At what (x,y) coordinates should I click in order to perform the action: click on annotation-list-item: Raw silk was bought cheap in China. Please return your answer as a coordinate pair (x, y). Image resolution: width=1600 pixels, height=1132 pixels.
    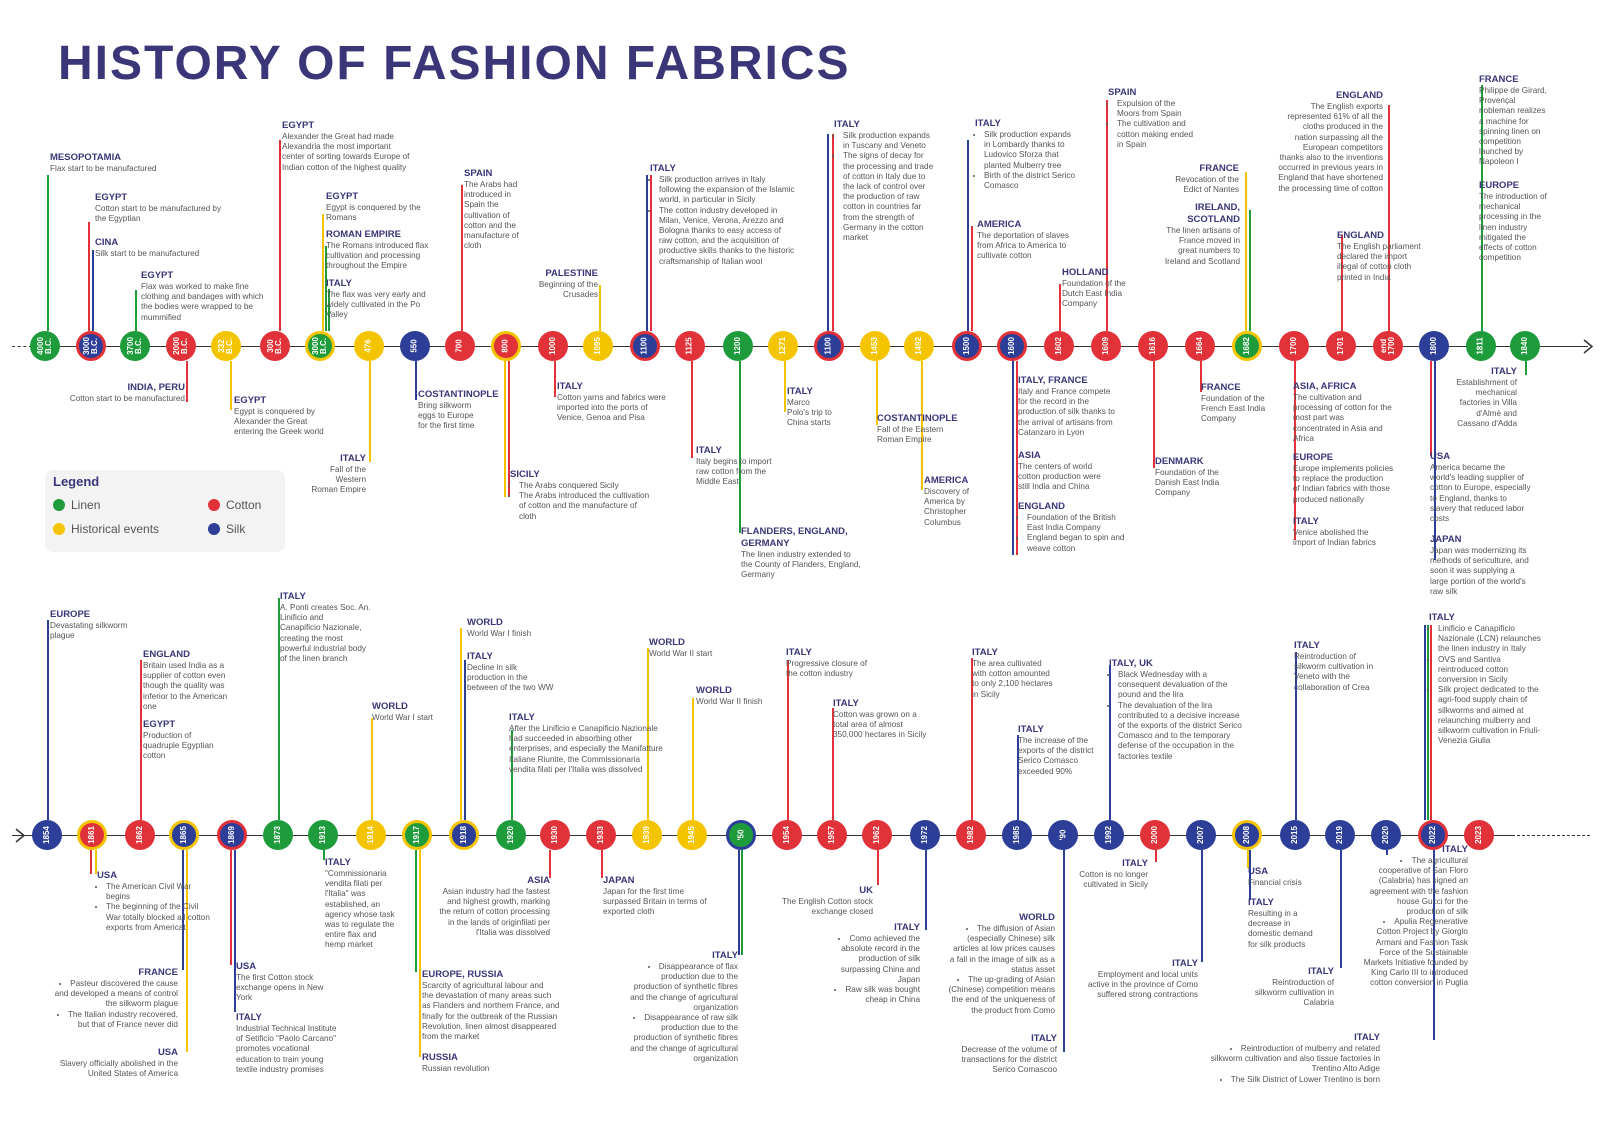
    Looking at the image, I should click on (873, 995).